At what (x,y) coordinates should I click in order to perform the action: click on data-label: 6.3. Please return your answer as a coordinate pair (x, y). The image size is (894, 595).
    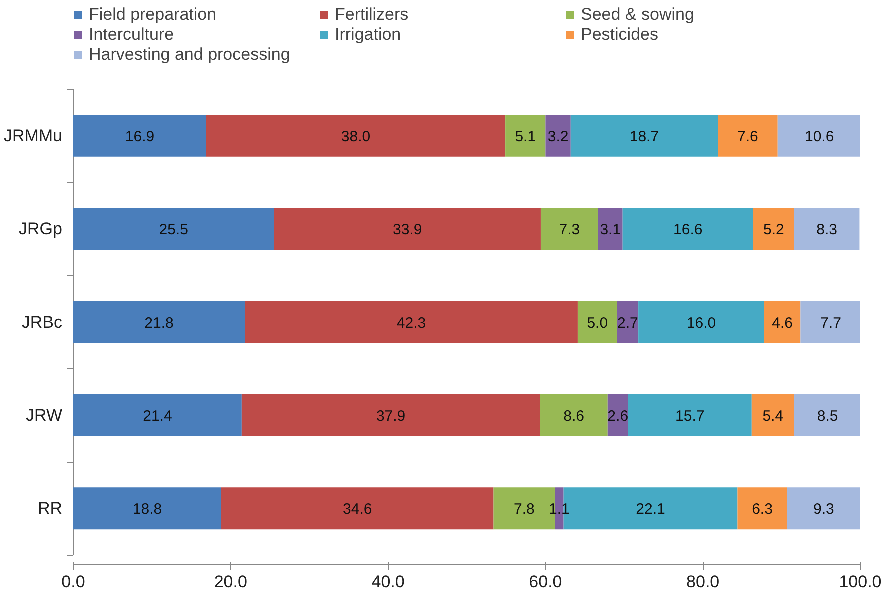
    Looking at the image, I should click on (762, 509).